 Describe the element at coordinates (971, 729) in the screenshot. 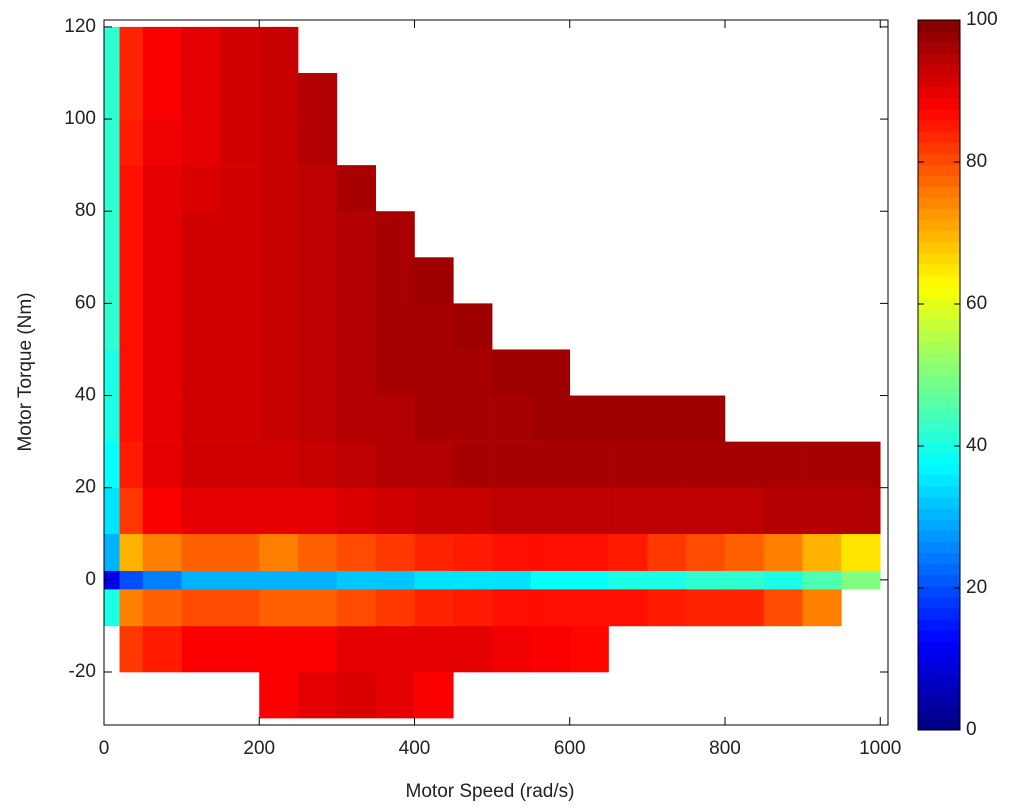

I see `colorbar-tick-label: 0` at that location.